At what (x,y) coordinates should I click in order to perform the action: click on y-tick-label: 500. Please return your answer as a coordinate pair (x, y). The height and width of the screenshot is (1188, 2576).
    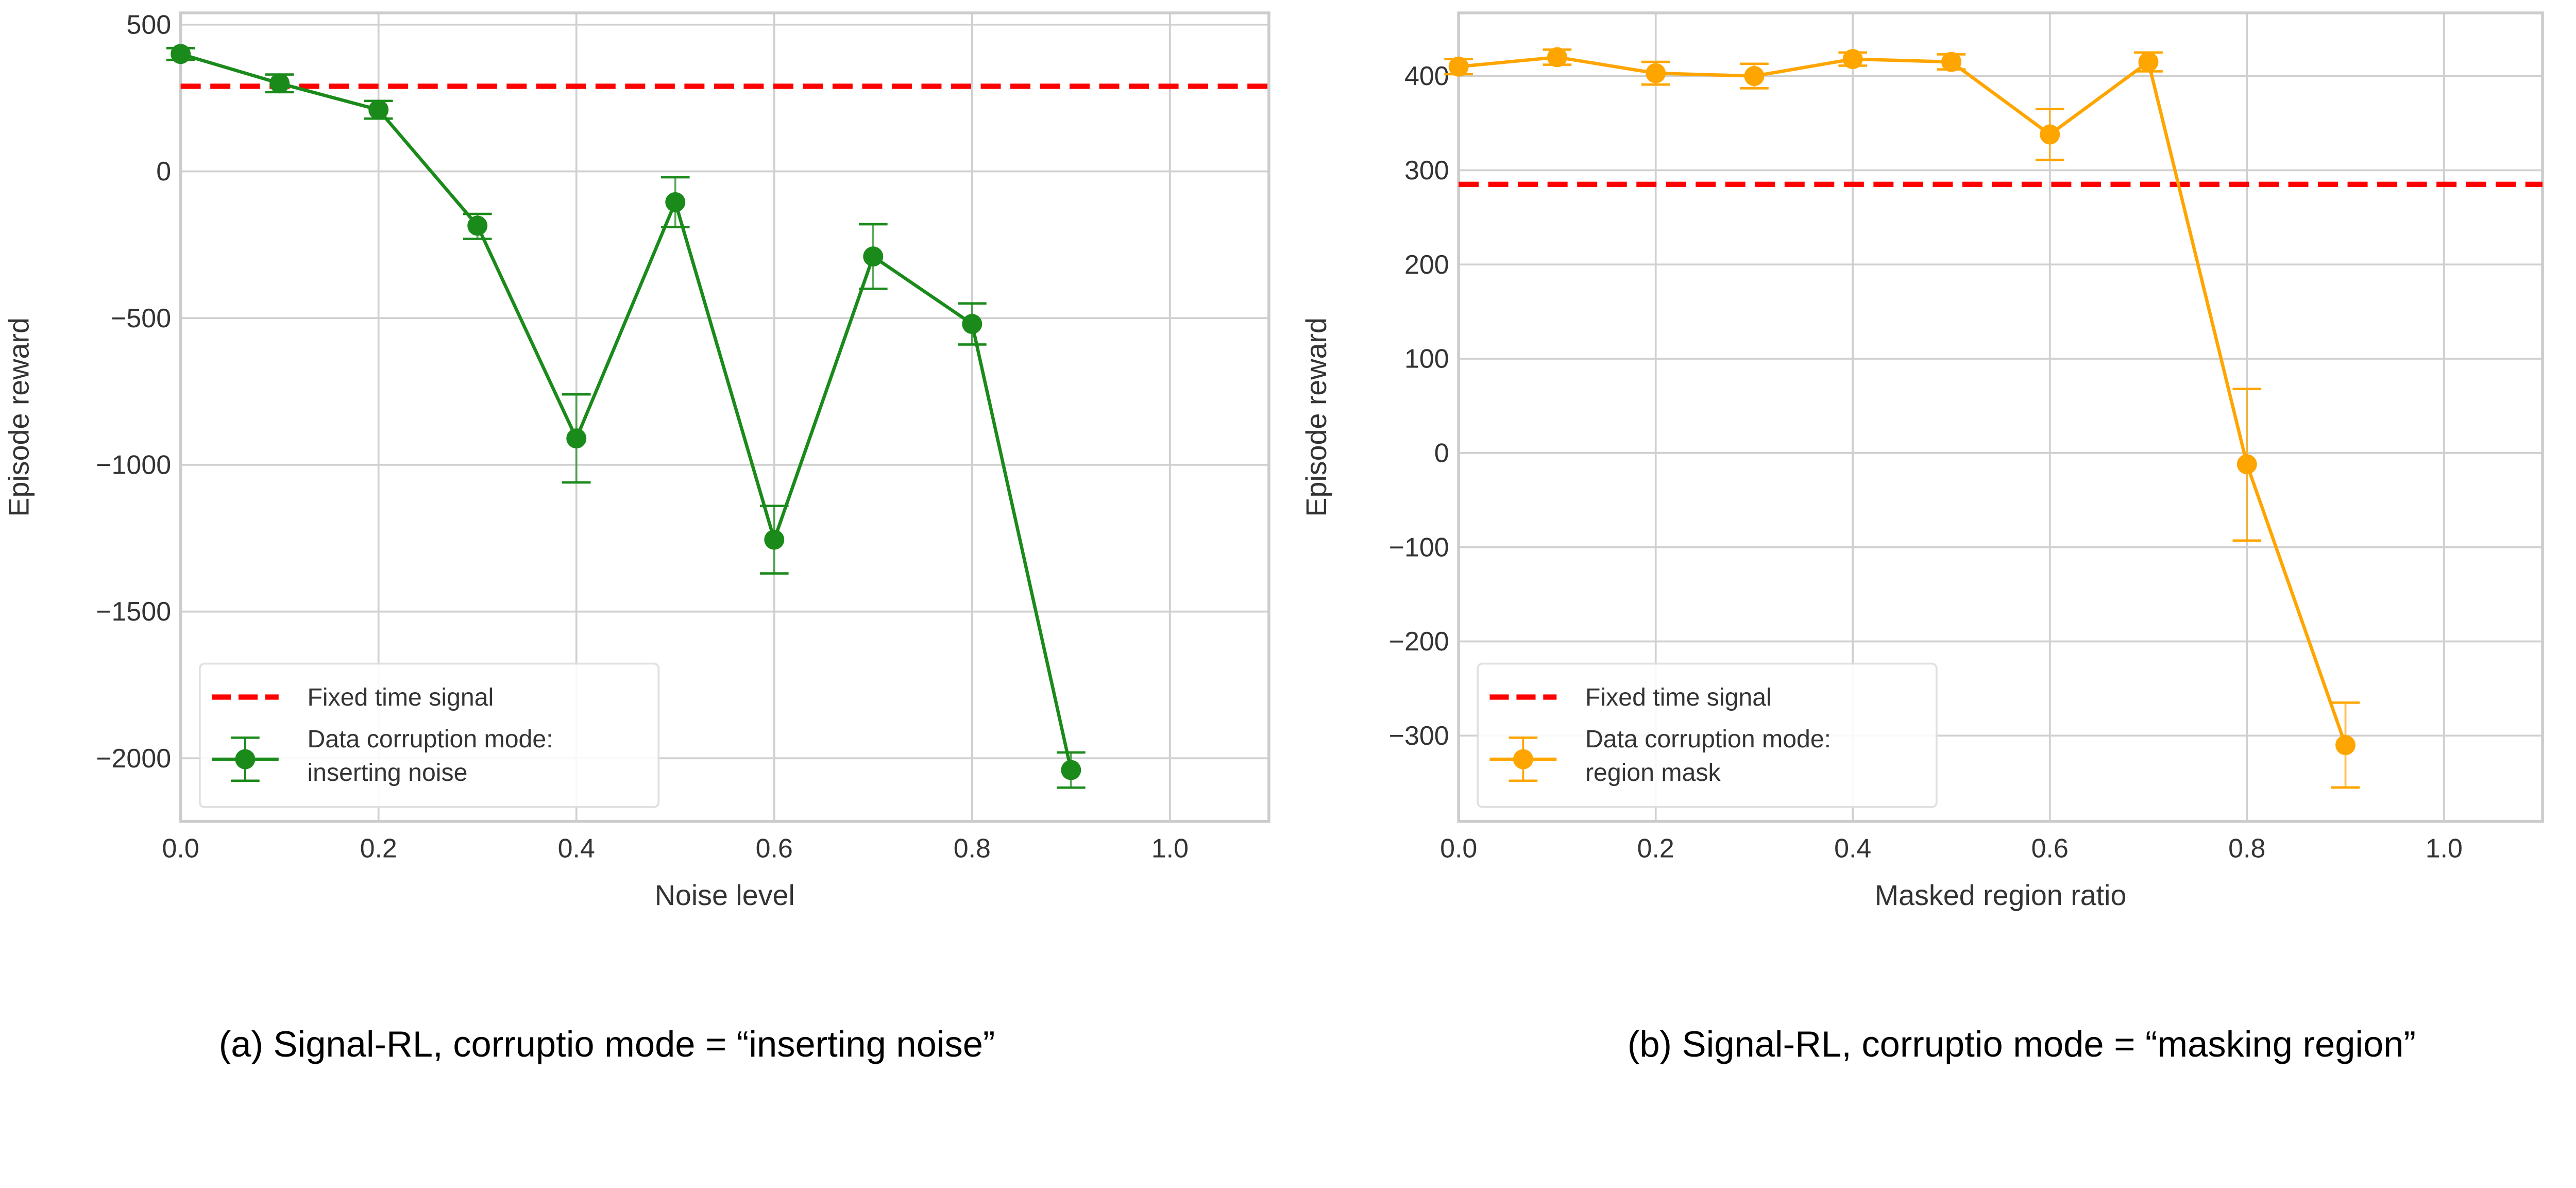
    Looking at the image, I should click on (148, 25).